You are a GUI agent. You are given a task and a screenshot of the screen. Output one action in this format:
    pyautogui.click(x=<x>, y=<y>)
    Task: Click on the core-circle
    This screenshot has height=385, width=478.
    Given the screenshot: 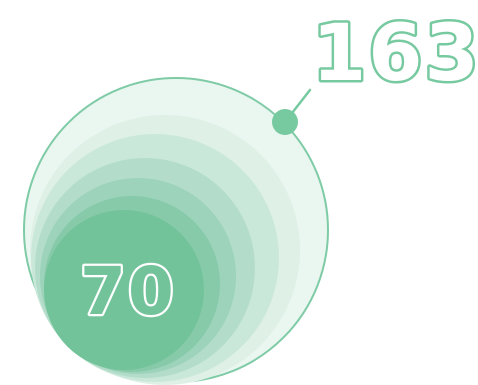 What is the action you would take?
    pyautogui.click(x=124, y=290)
    